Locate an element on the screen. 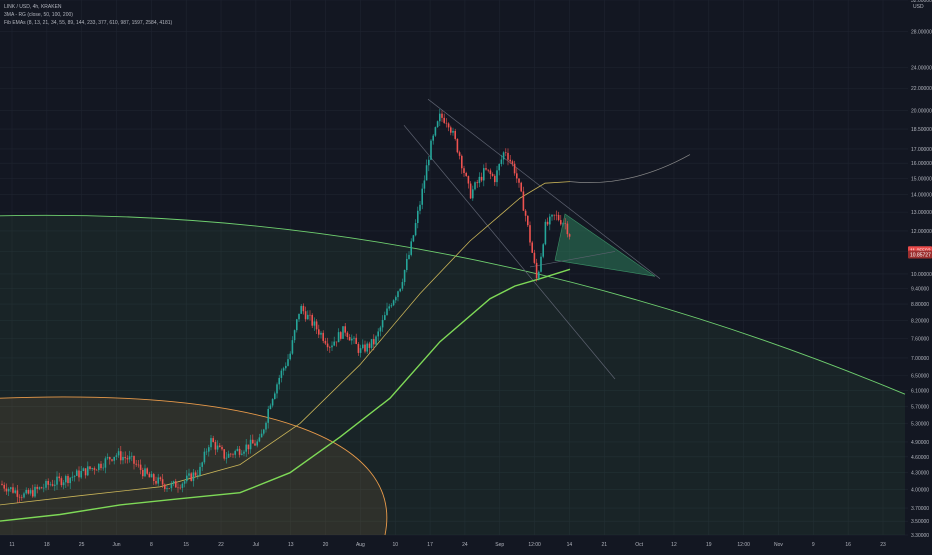 The image size is (932, 555). x-tick-label: 25 is located at coordinates (82, 545).